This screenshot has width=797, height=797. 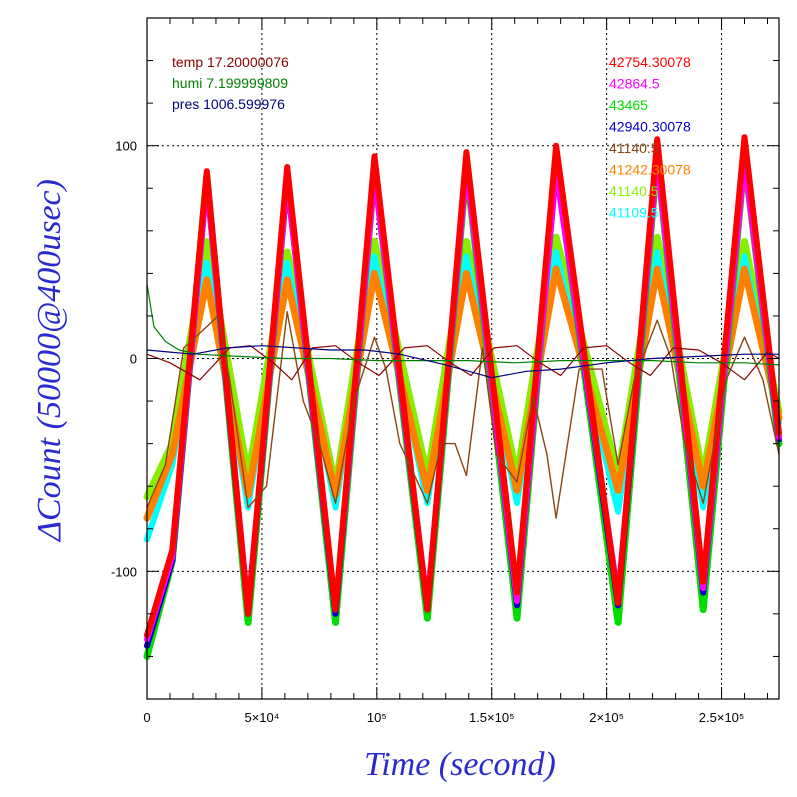 What do you see at coordinates (49, 361) in the screenshot?
I see `y-axis-title: ΔCount (50000@400usec)` at bounding box center [49, 361].